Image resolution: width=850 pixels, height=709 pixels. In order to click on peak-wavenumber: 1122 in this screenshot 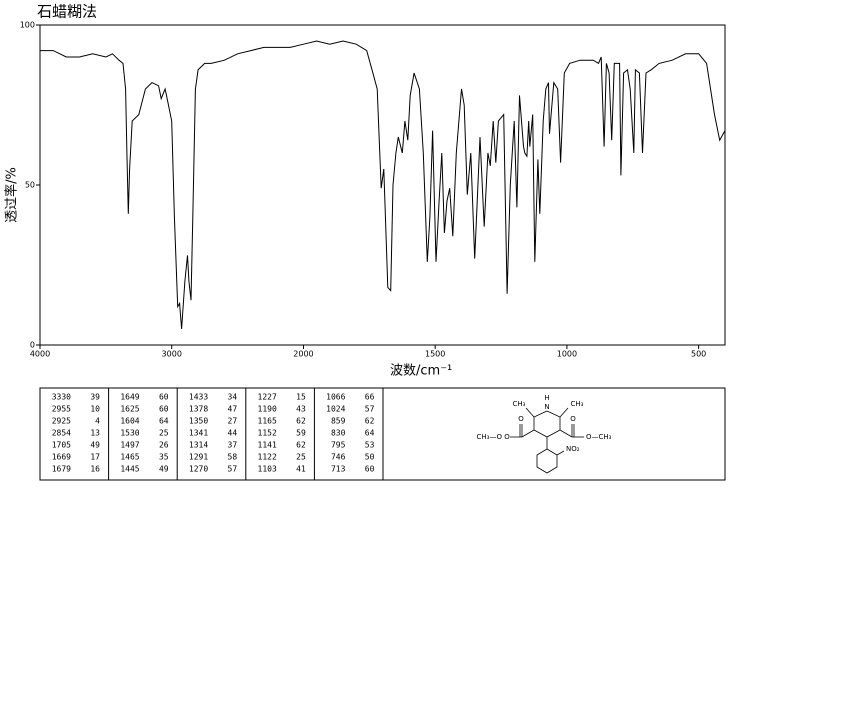, I will do `click(267, 457)`.